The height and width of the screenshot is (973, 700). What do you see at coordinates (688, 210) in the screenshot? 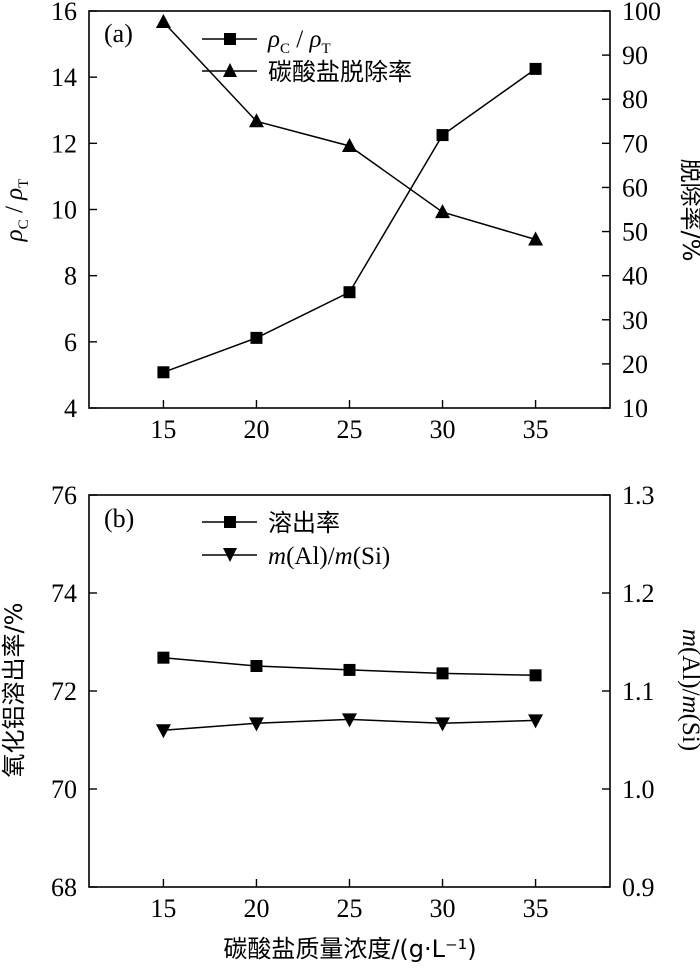
I see `panel-a-right-axis-title: 脱除率/%` at bounding box center [688, 210].